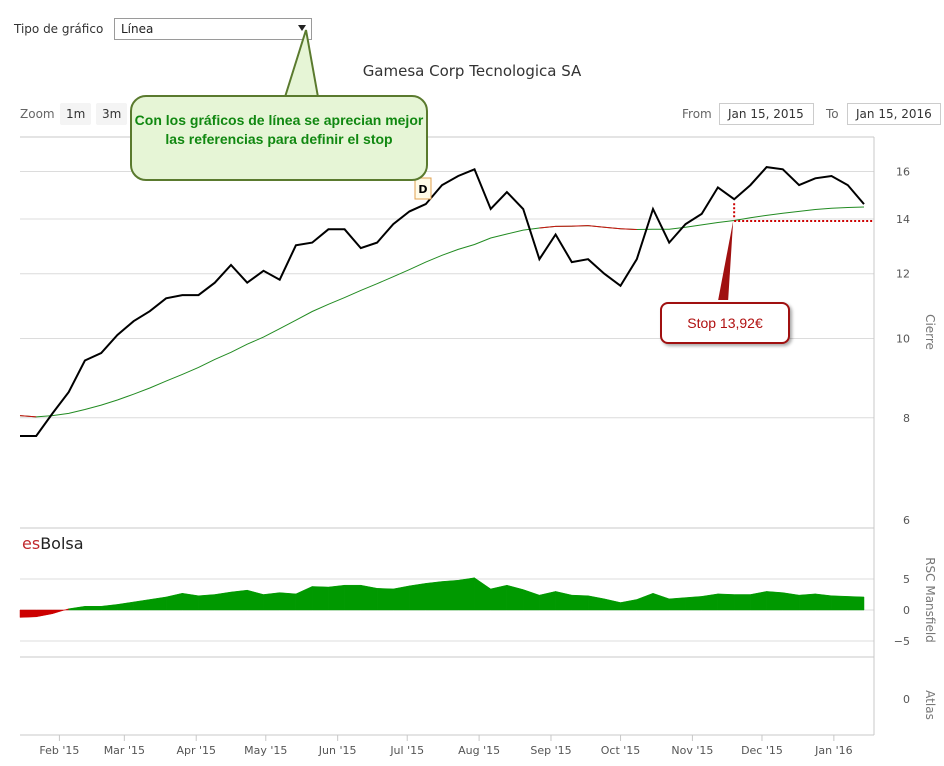 The width and height of the screenshot is (944, 766). Describe the element at coordinates (137, 29) in the screenshot. I see `chart-type-value: Línea` at that location.